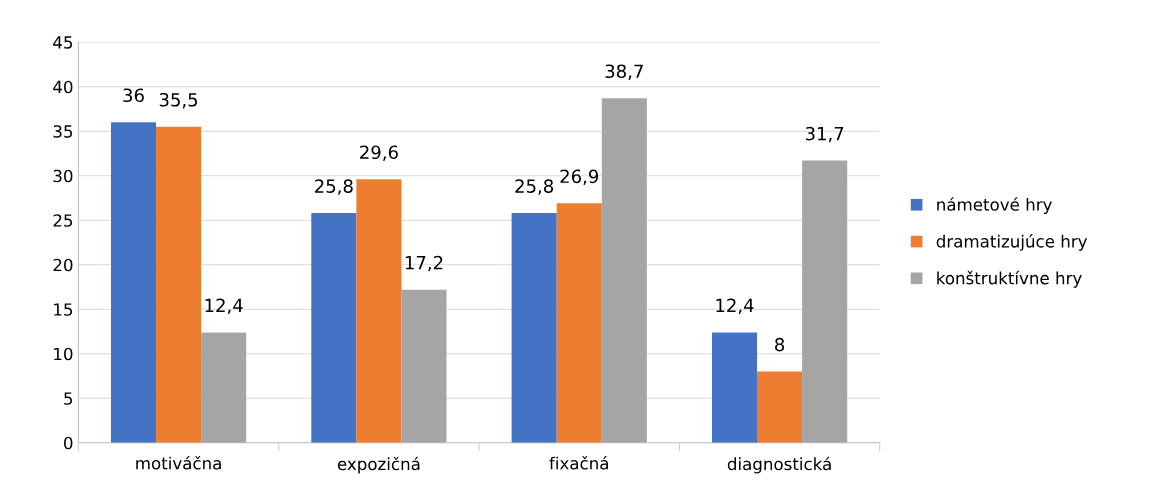  What do you see at coordinates (578, 462) in the screenshot?
I see `x-tick-label: fixačná` at bounding box center [578, 462].